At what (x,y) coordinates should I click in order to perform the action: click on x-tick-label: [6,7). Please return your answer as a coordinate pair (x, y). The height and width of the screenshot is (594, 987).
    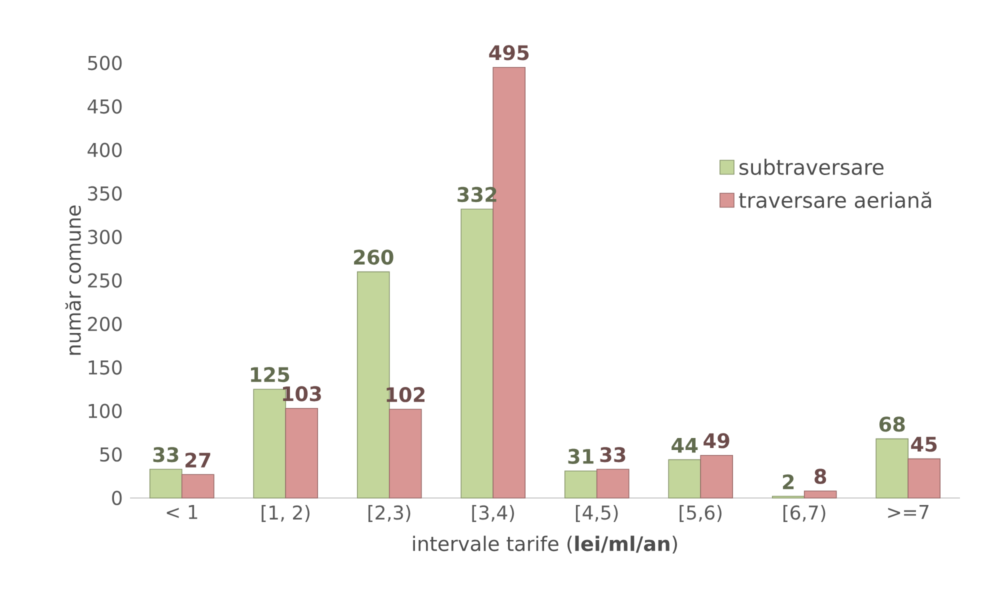
    Looking at the image, I should click on (804, 513).